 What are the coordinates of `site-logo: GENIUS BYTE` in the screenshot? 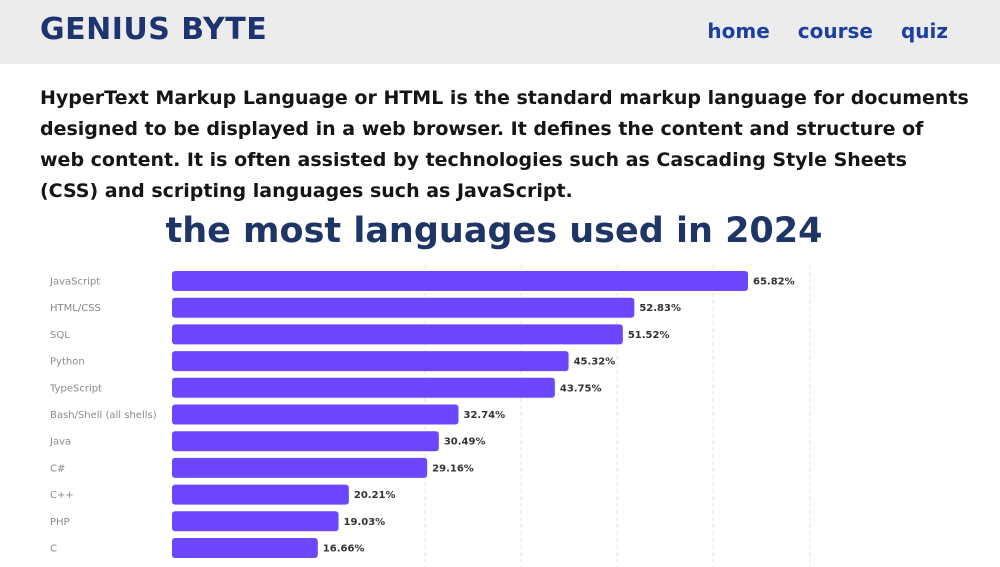 It's located at (154, 29).